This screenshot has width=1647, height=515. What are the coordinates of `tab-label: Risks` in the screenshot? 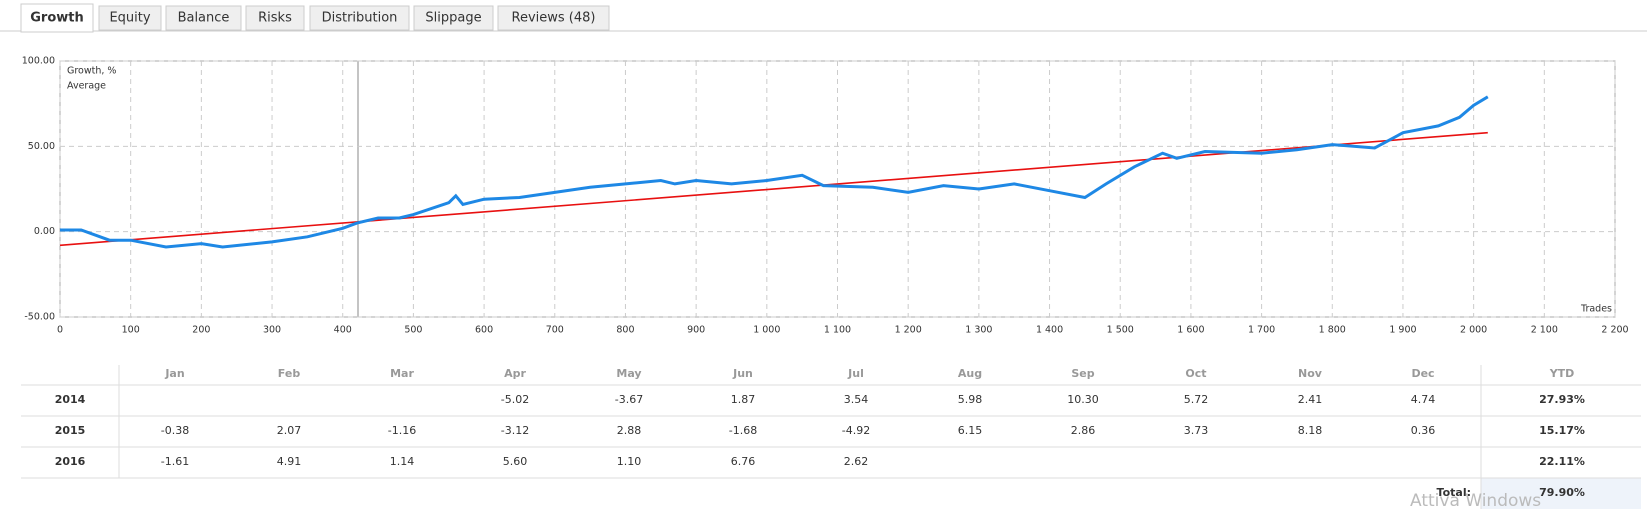 It's located at (275, 18).